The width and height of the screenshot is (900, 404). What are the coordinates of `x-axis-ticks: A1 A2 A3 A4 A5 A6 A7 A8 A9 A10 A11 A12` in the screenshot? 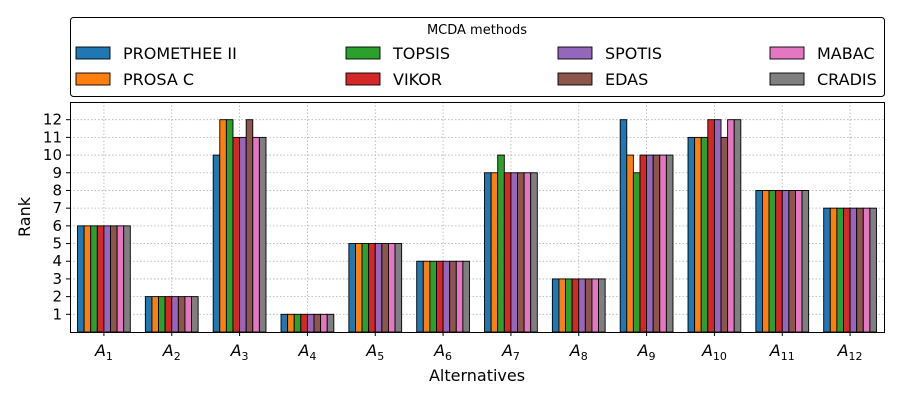 It's located at (478, 347).